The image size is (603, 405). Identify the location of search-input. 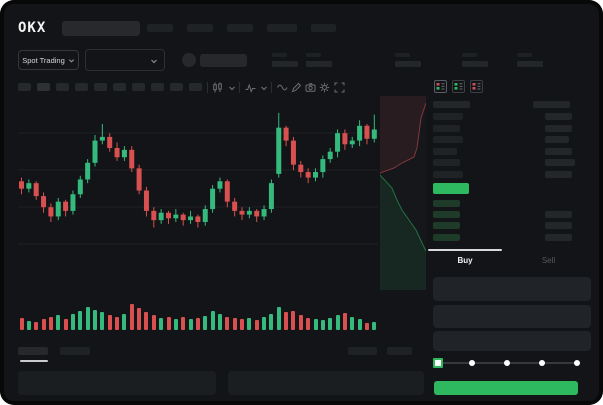
(101, 28).